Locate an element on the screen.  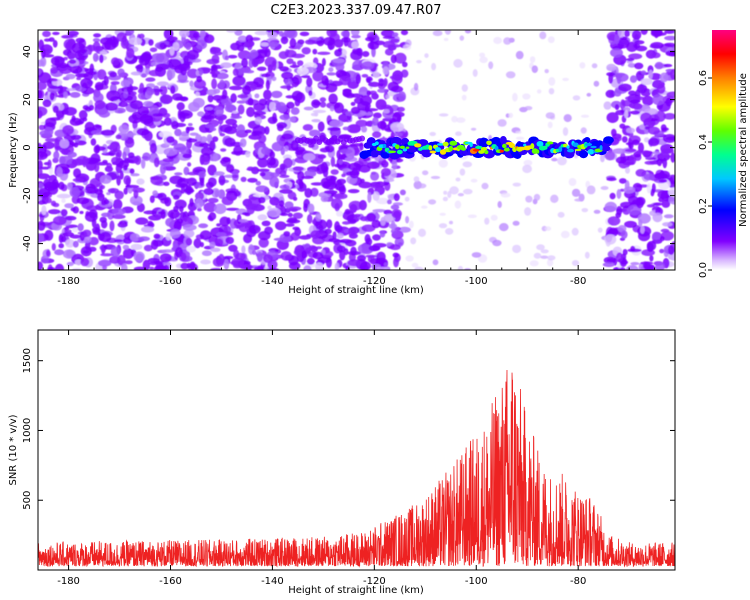
y-tick-label: 1000 is located at coordinates (27, 430).